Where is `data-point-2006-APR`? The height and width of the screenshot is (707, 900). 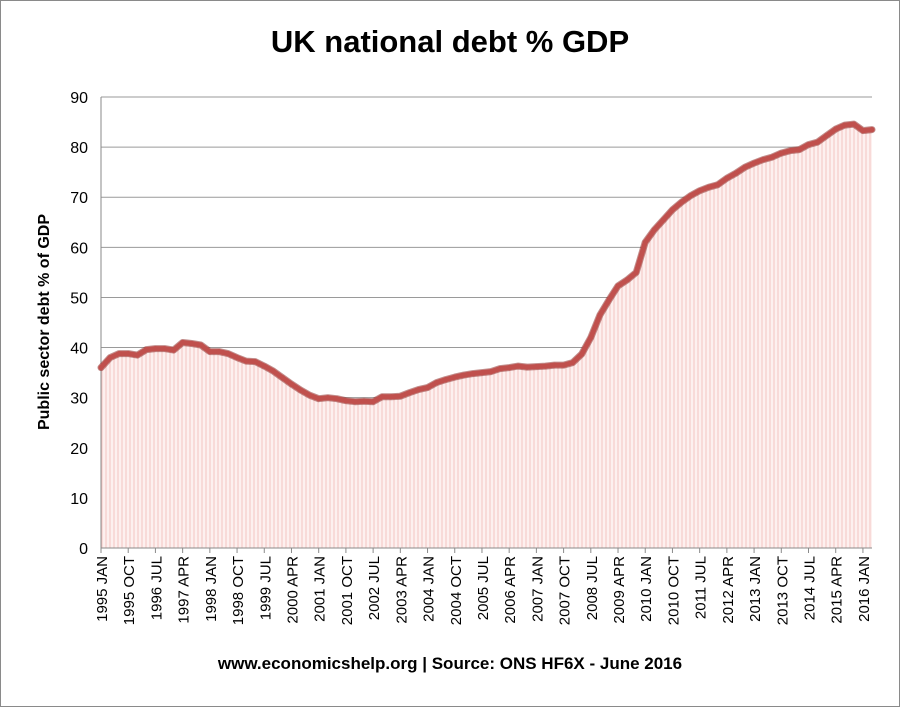 data-point-2006-APR is located at coordinates (509, 368).